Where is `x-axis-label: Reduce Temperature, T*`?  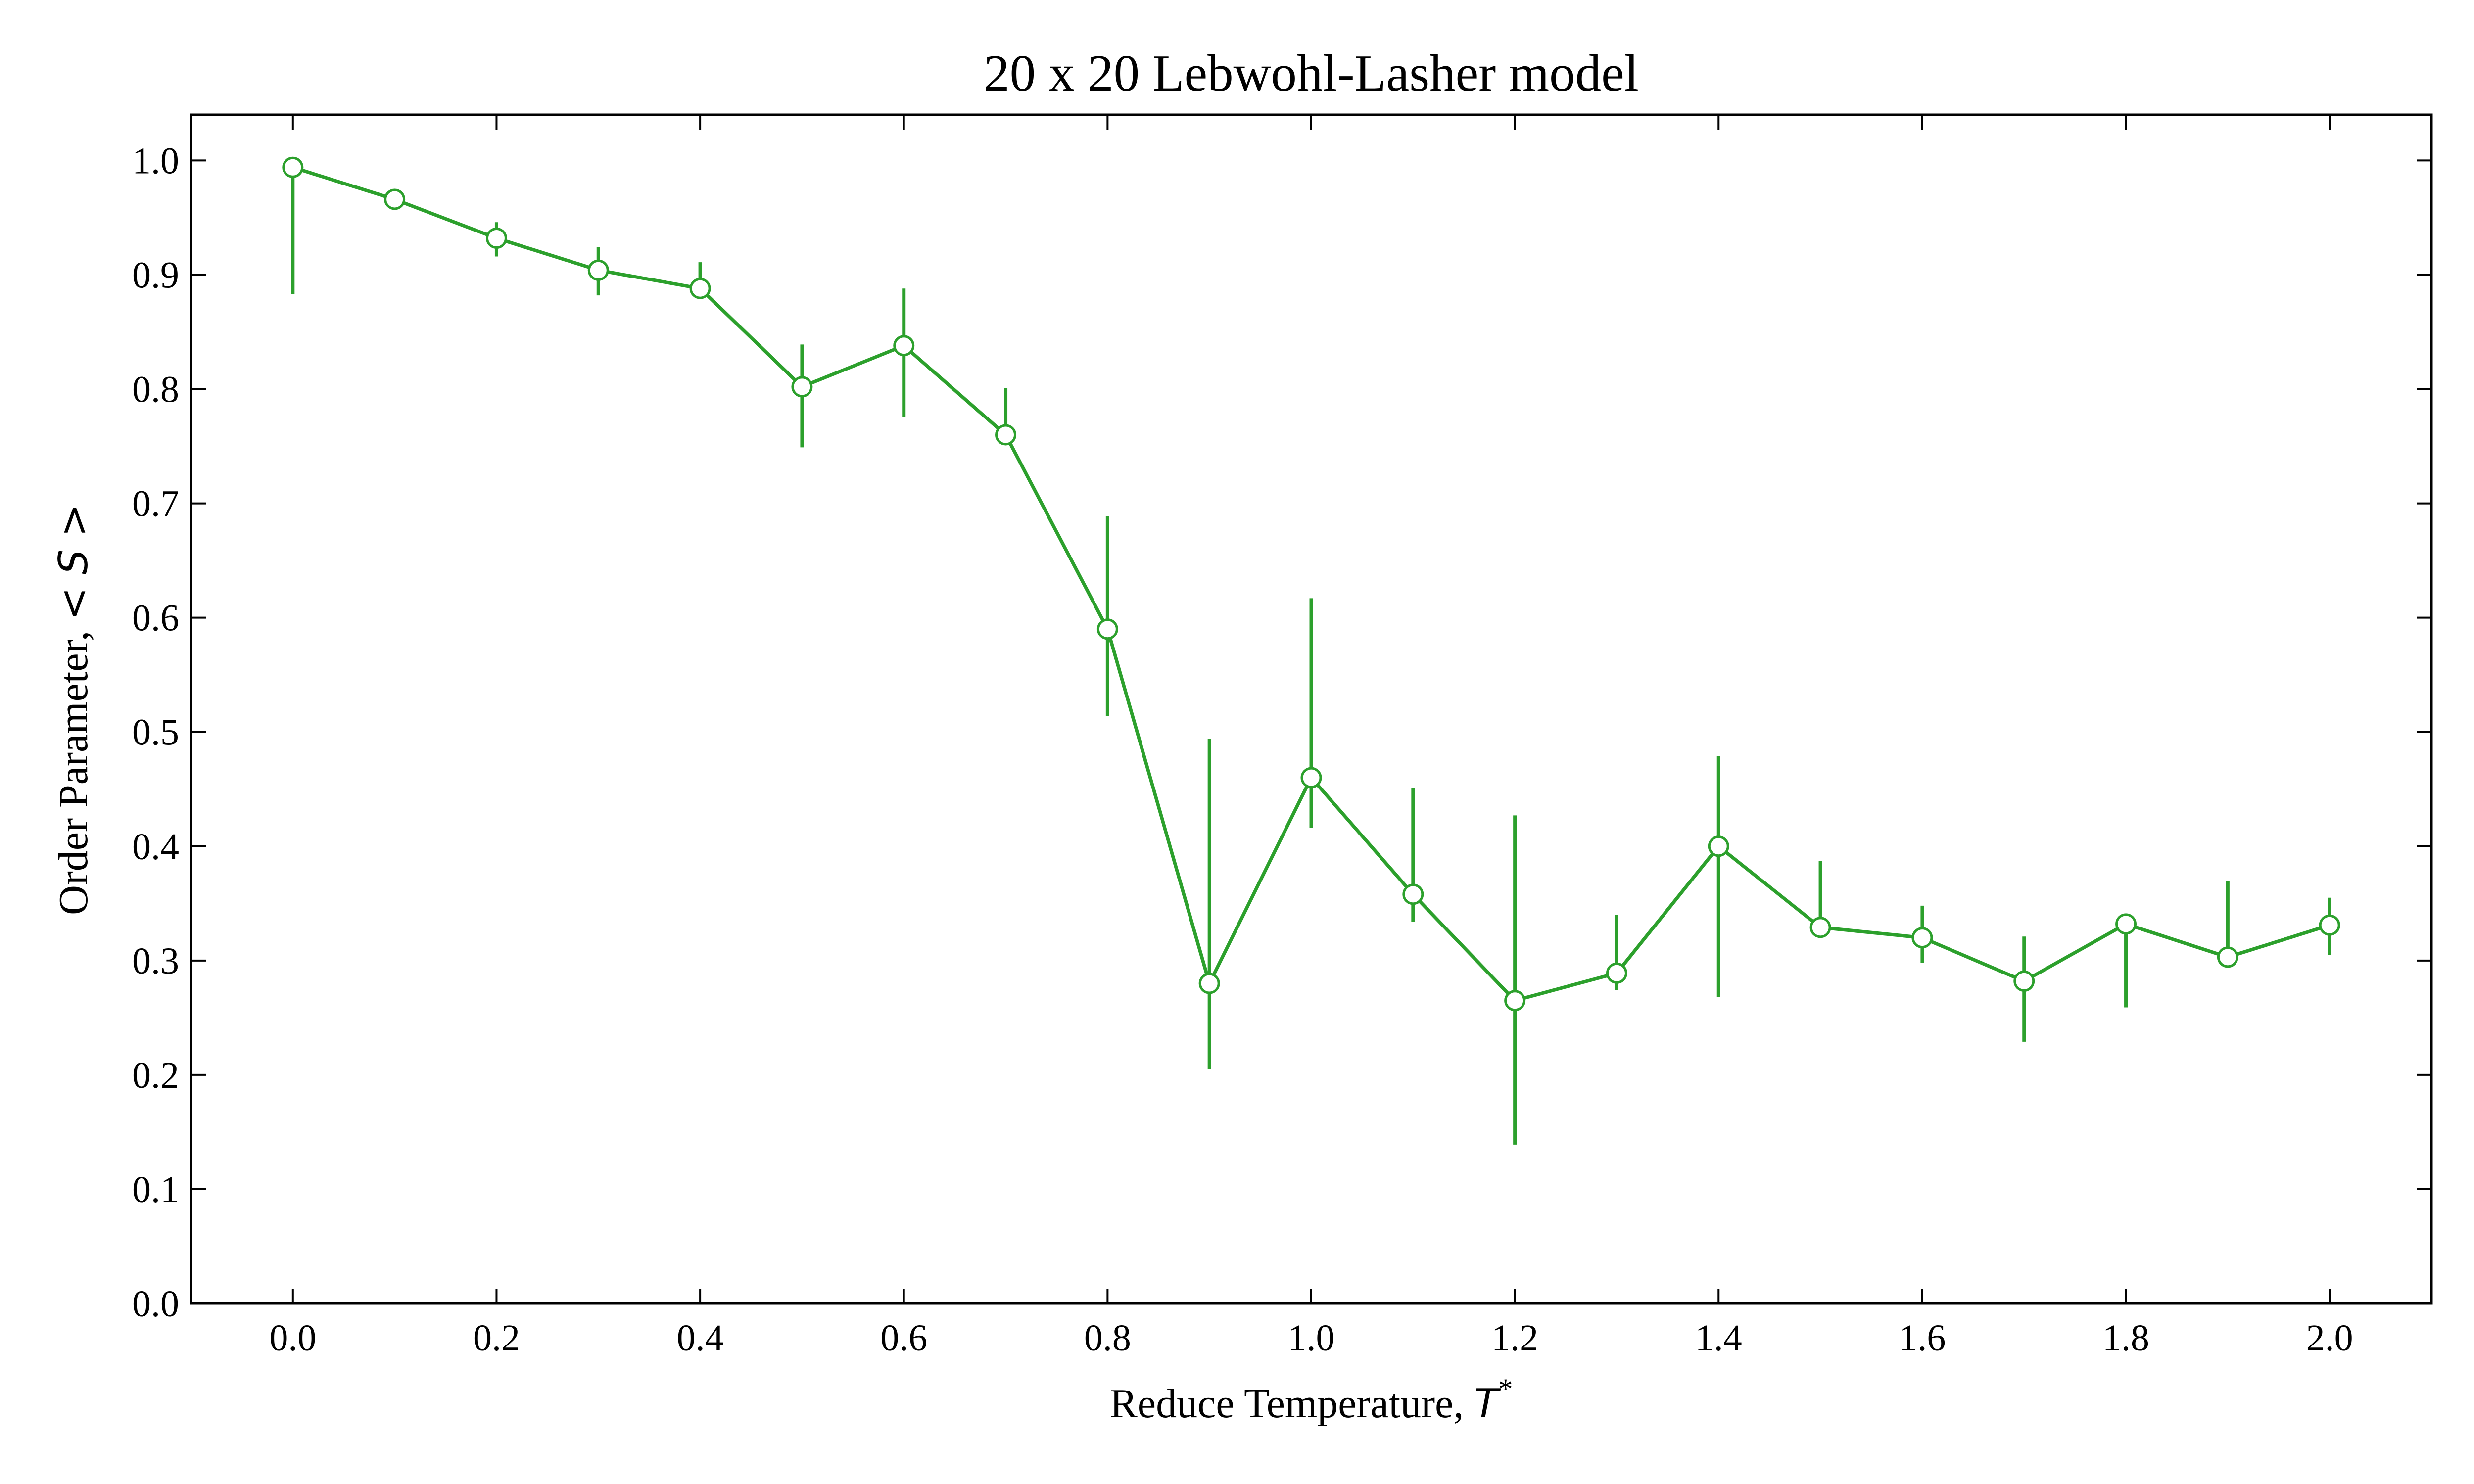
x-axis-label: Reduce Temperature, T* is located at coordinates (1312, 1400).